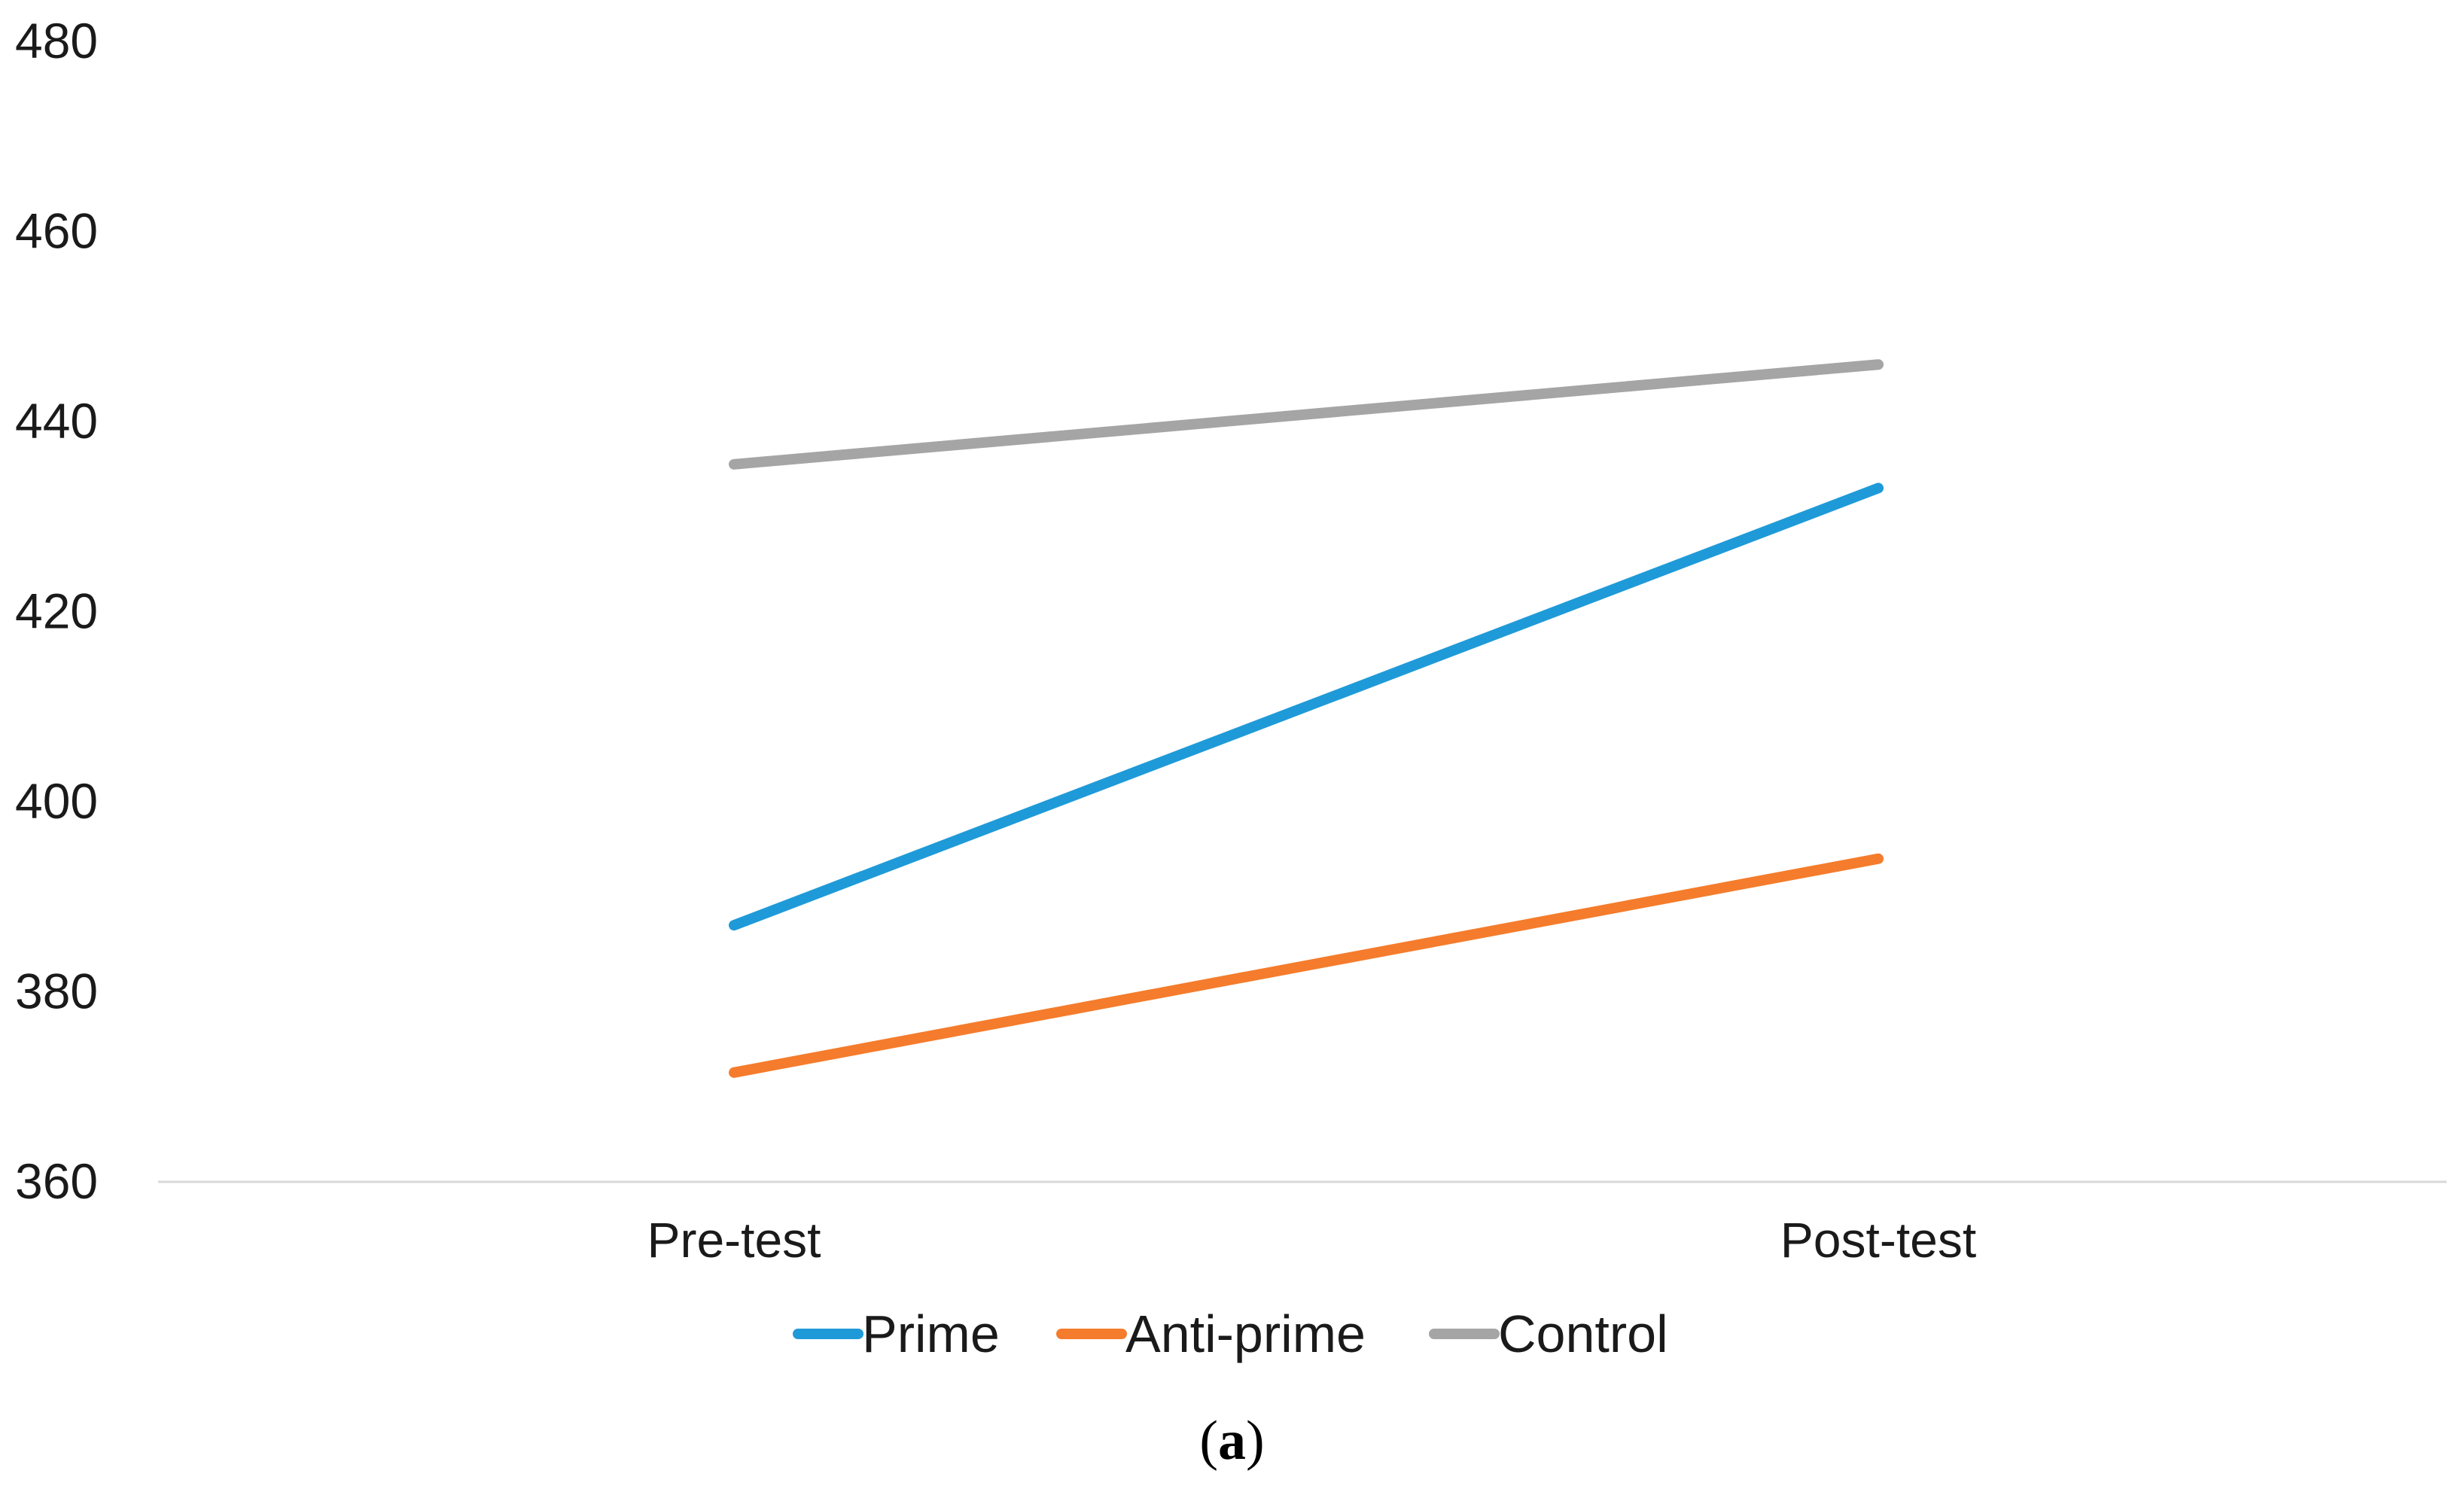  I want to click on y-tick-label: 380, so click(56, 991).